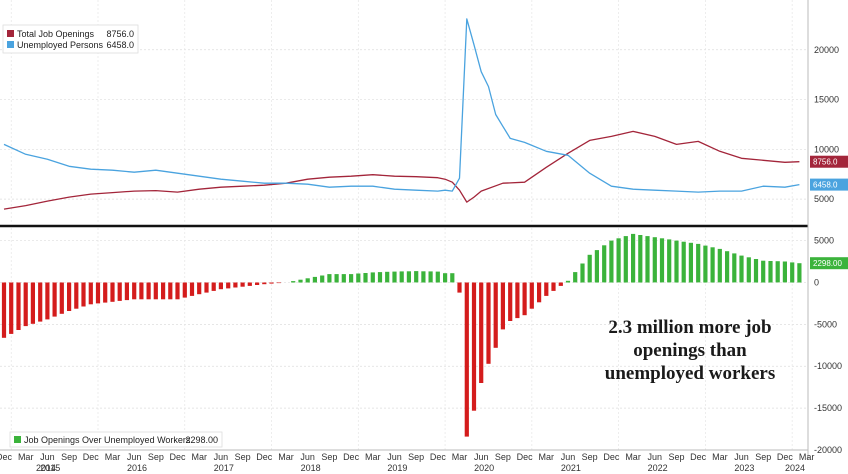  What do you see at coordinates (137, 468) in the screenshot?
I see `x-tick-year: 2016` at bounding box center [137, 468].